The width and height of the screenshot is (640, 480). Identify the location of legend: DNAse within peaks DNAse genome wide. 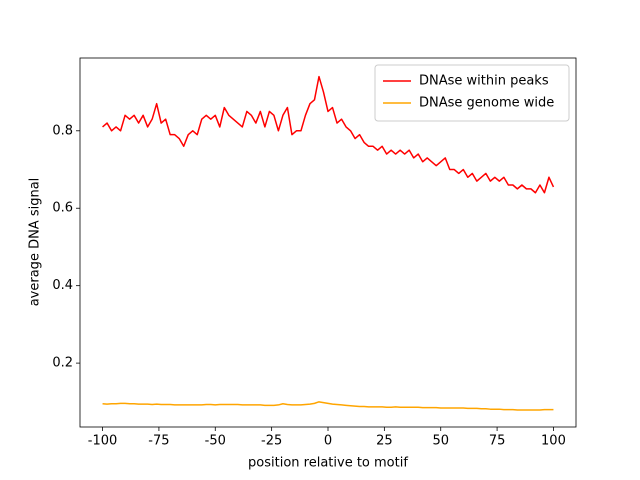
(472, 93).